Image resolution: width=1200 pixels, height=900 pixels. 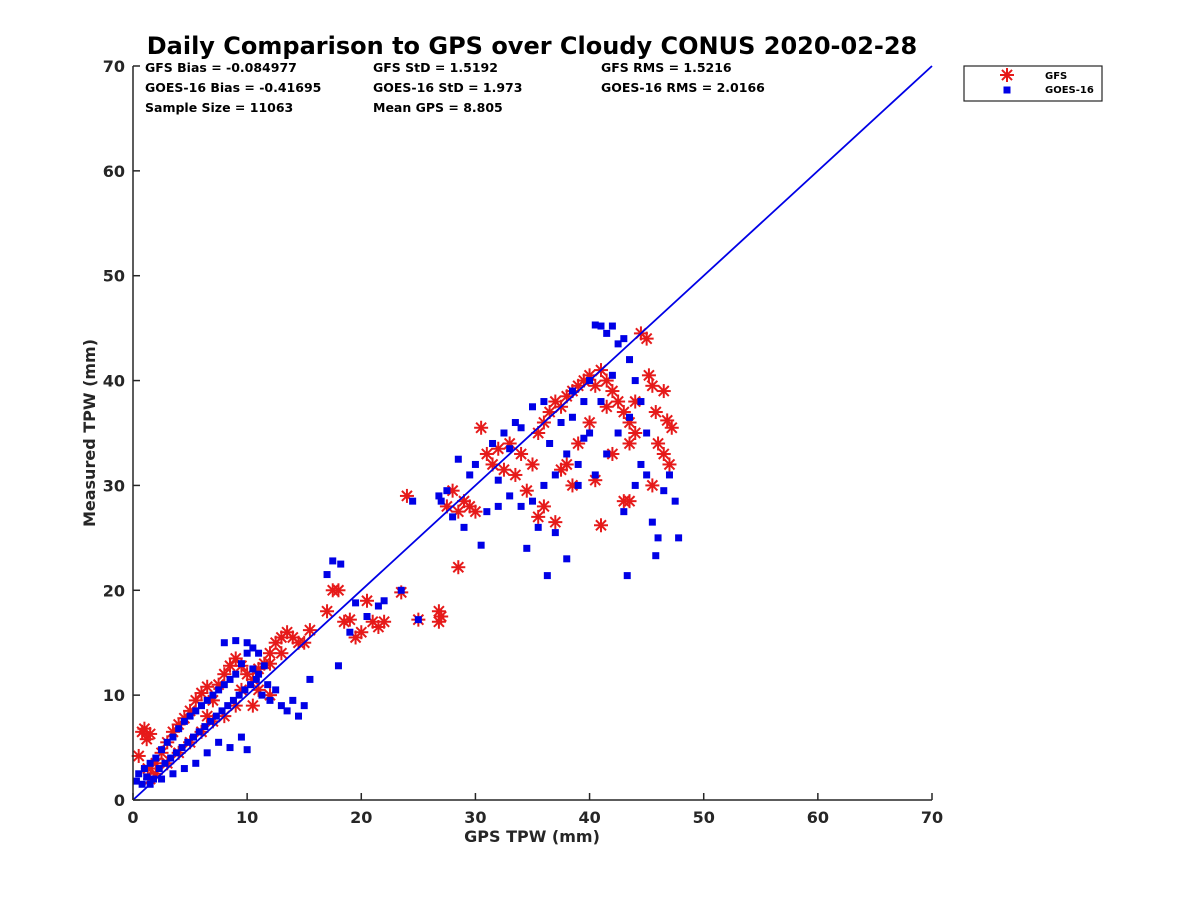 What do you see at coordinates (221, 67) in the screenshot?
I see `stat-gfs-bias: GFS Bias = -0.084977` at bounding box center [221, 67].